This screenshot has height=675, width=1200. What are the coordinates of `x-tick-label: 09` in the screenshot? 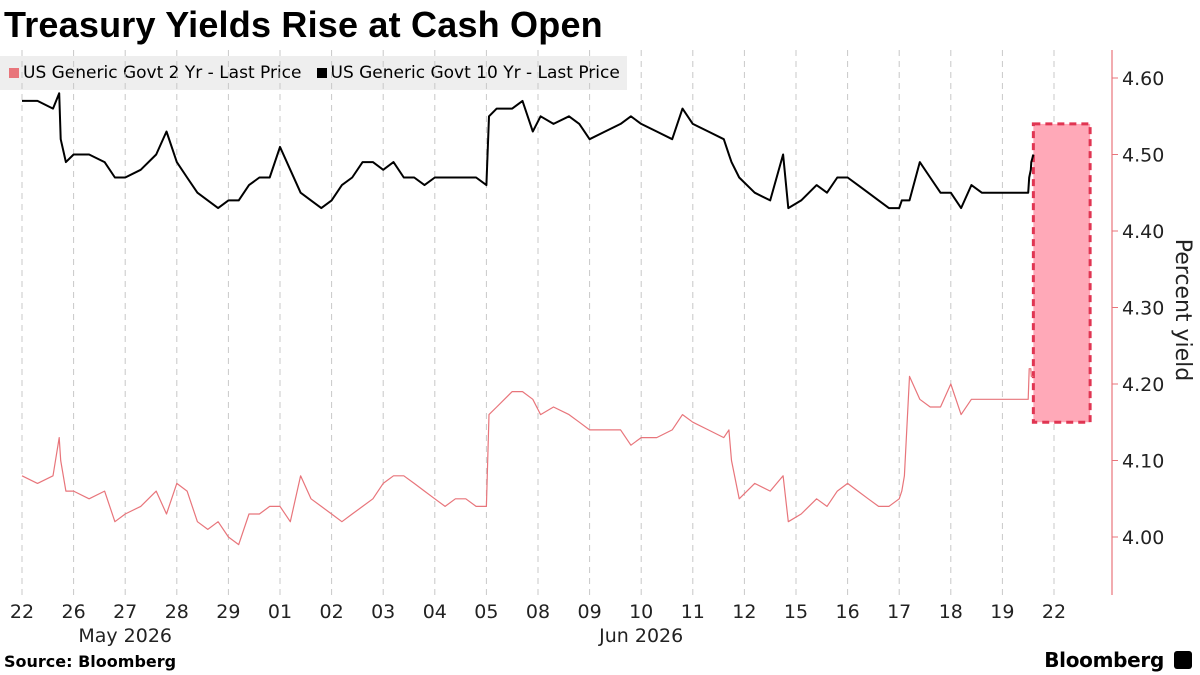 It's located at (590, 612).